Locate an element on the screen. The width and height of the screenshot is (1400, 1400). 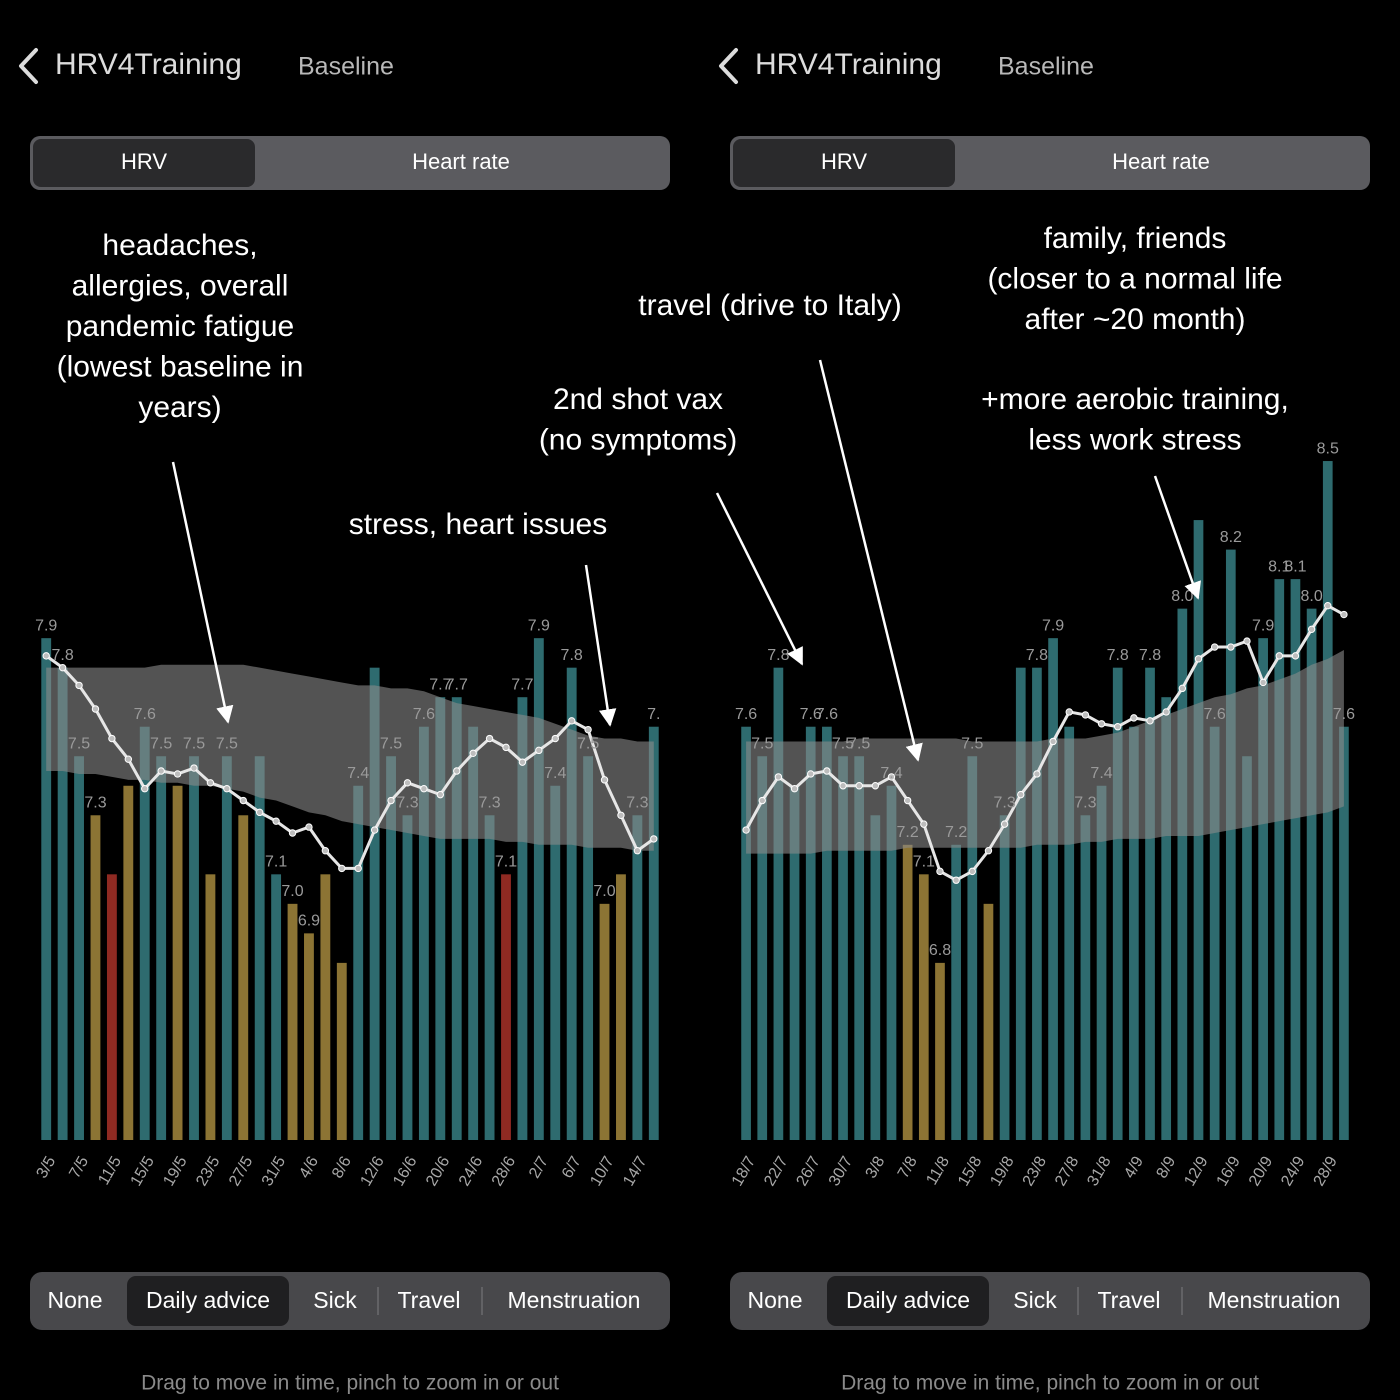
value-label: 8.0 is located at coordinates (1311, 596).